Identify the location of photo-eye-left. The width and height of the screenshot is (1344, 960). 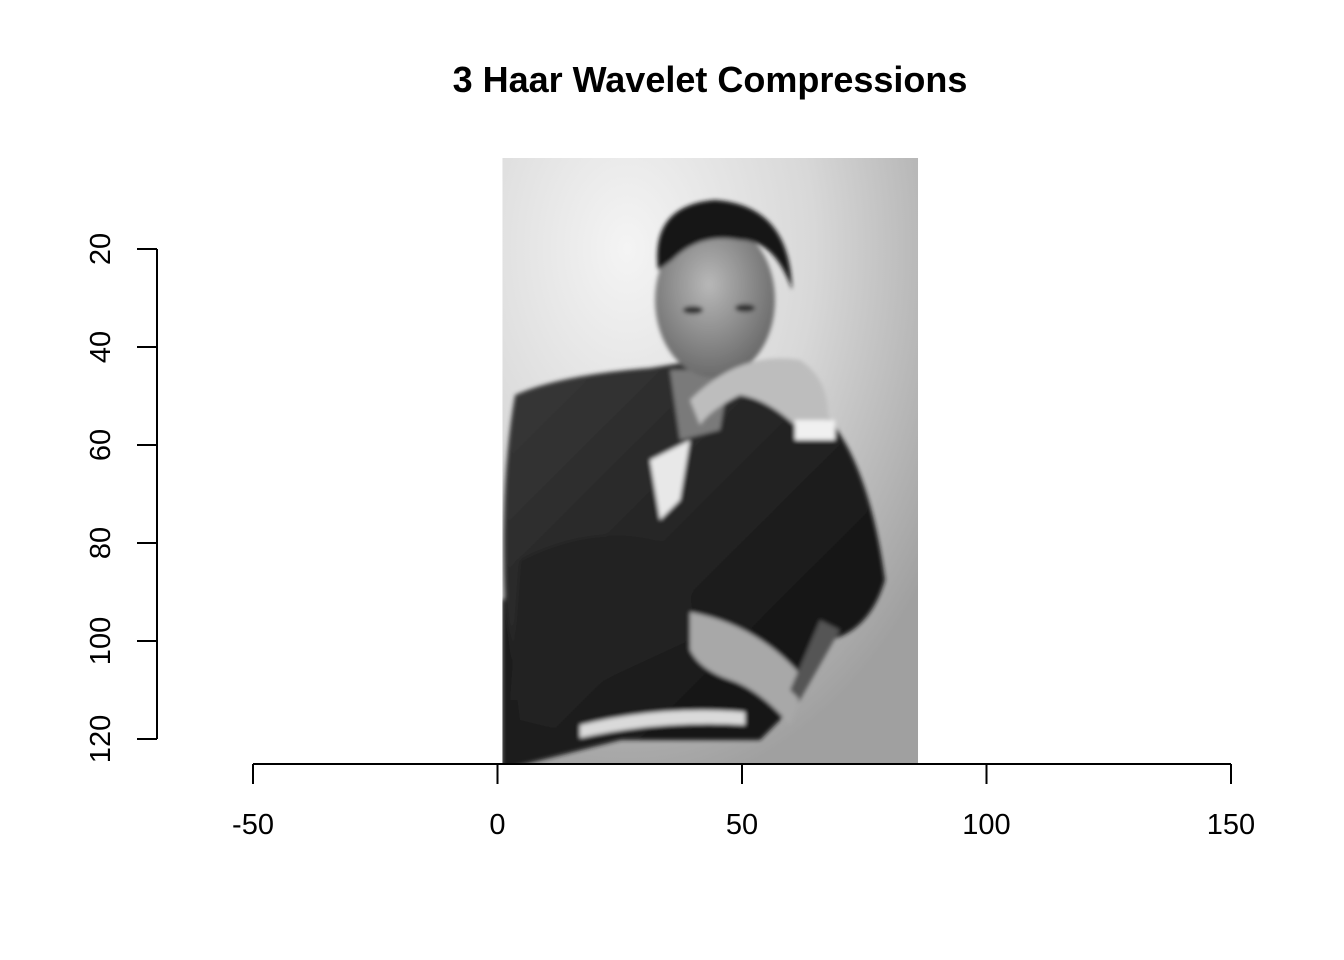
(693, 310).